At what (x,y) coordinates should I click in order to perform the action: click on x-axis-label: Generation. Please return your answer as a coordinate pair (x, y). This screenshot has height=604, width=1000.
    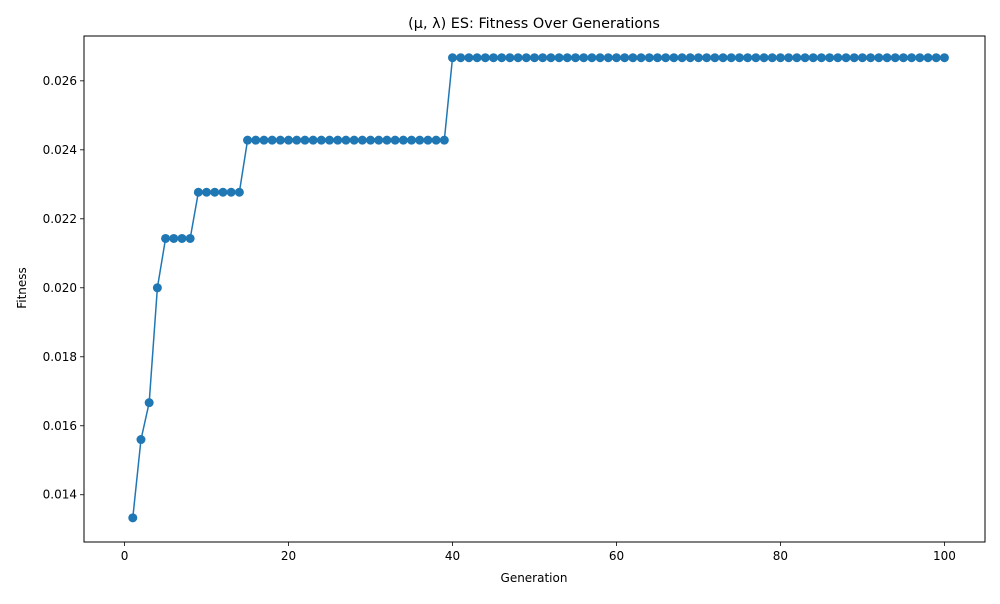
    Looking at the image, I should click on (534, 578).